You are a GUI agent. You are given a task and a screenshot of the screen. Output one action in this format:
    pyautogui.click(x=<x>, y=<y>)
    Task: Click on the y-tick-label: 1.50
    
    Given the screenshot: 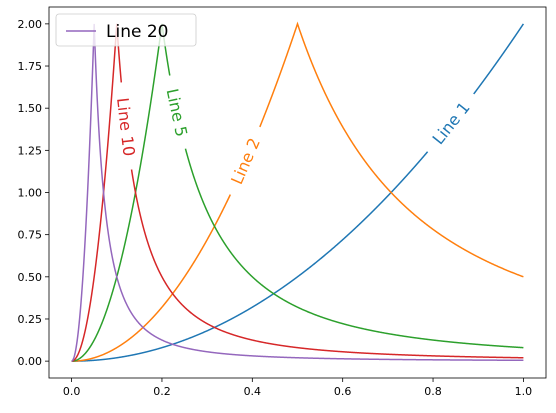 What is the action you would take?
    pyautogui.click(x=30, y=108)
    